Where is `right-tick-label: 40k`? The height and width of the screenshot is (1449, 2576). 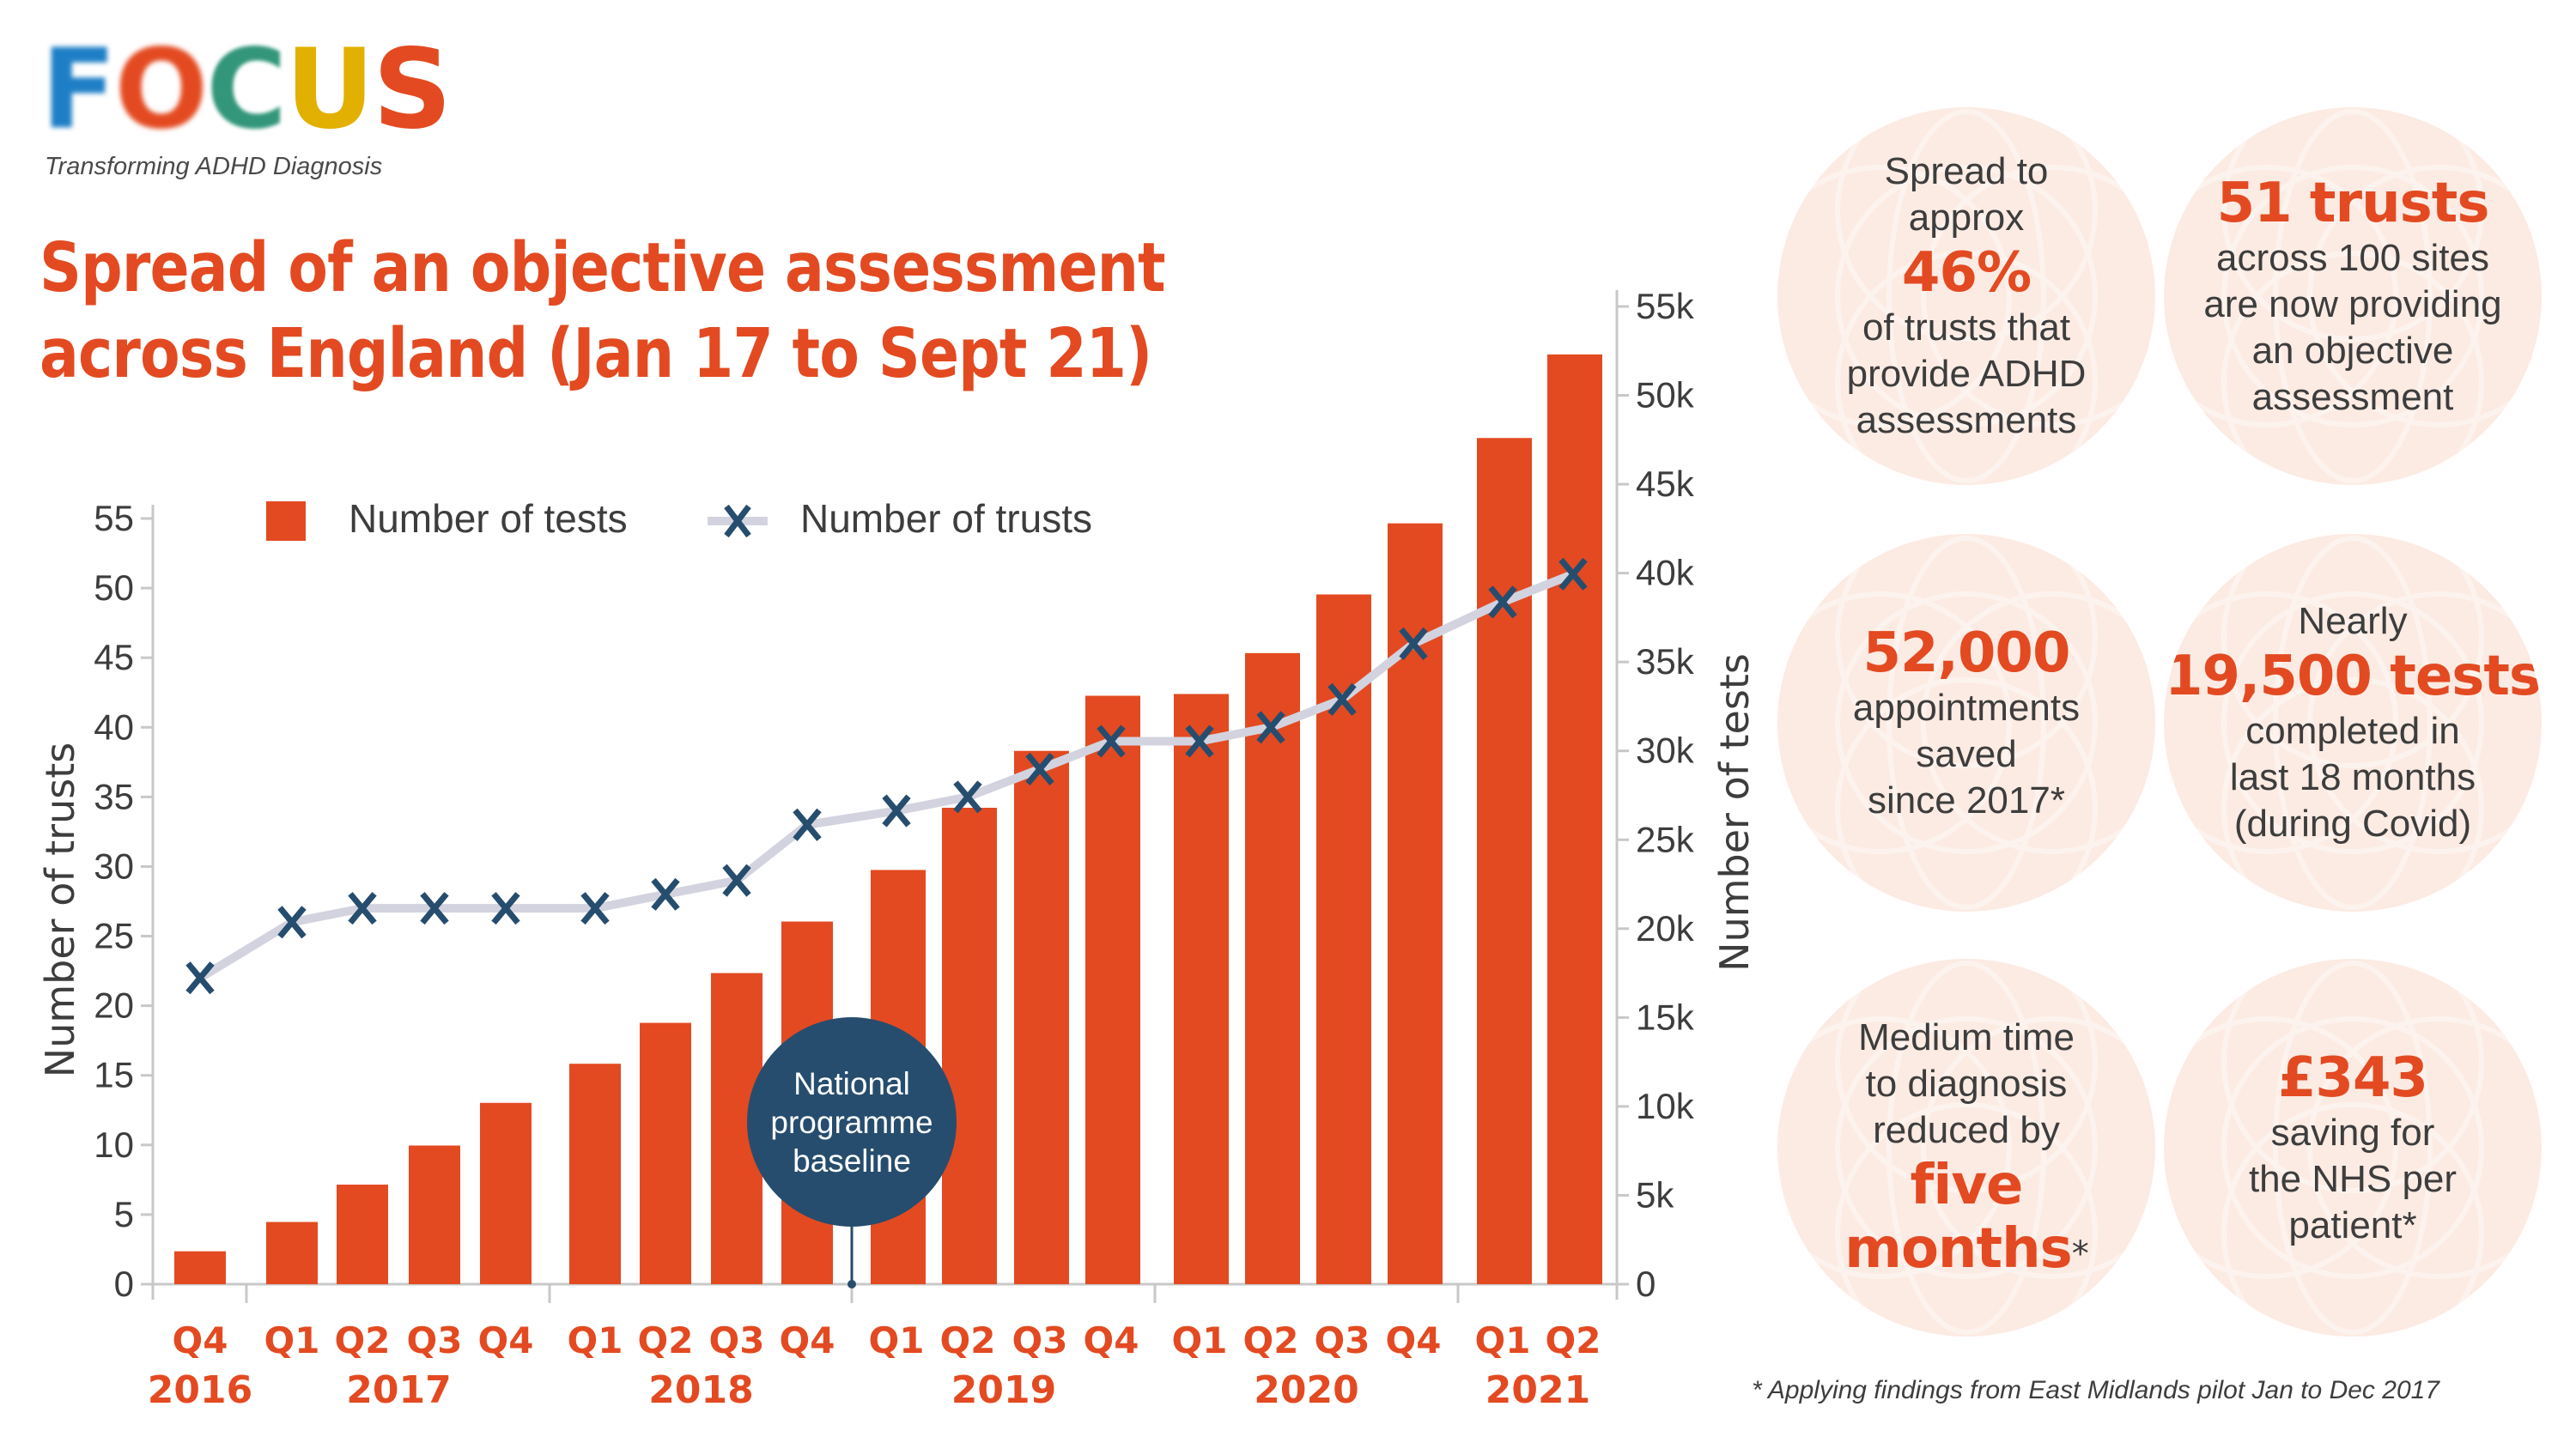 right-tick-label: 40k is located at coordinates (1665, 573).